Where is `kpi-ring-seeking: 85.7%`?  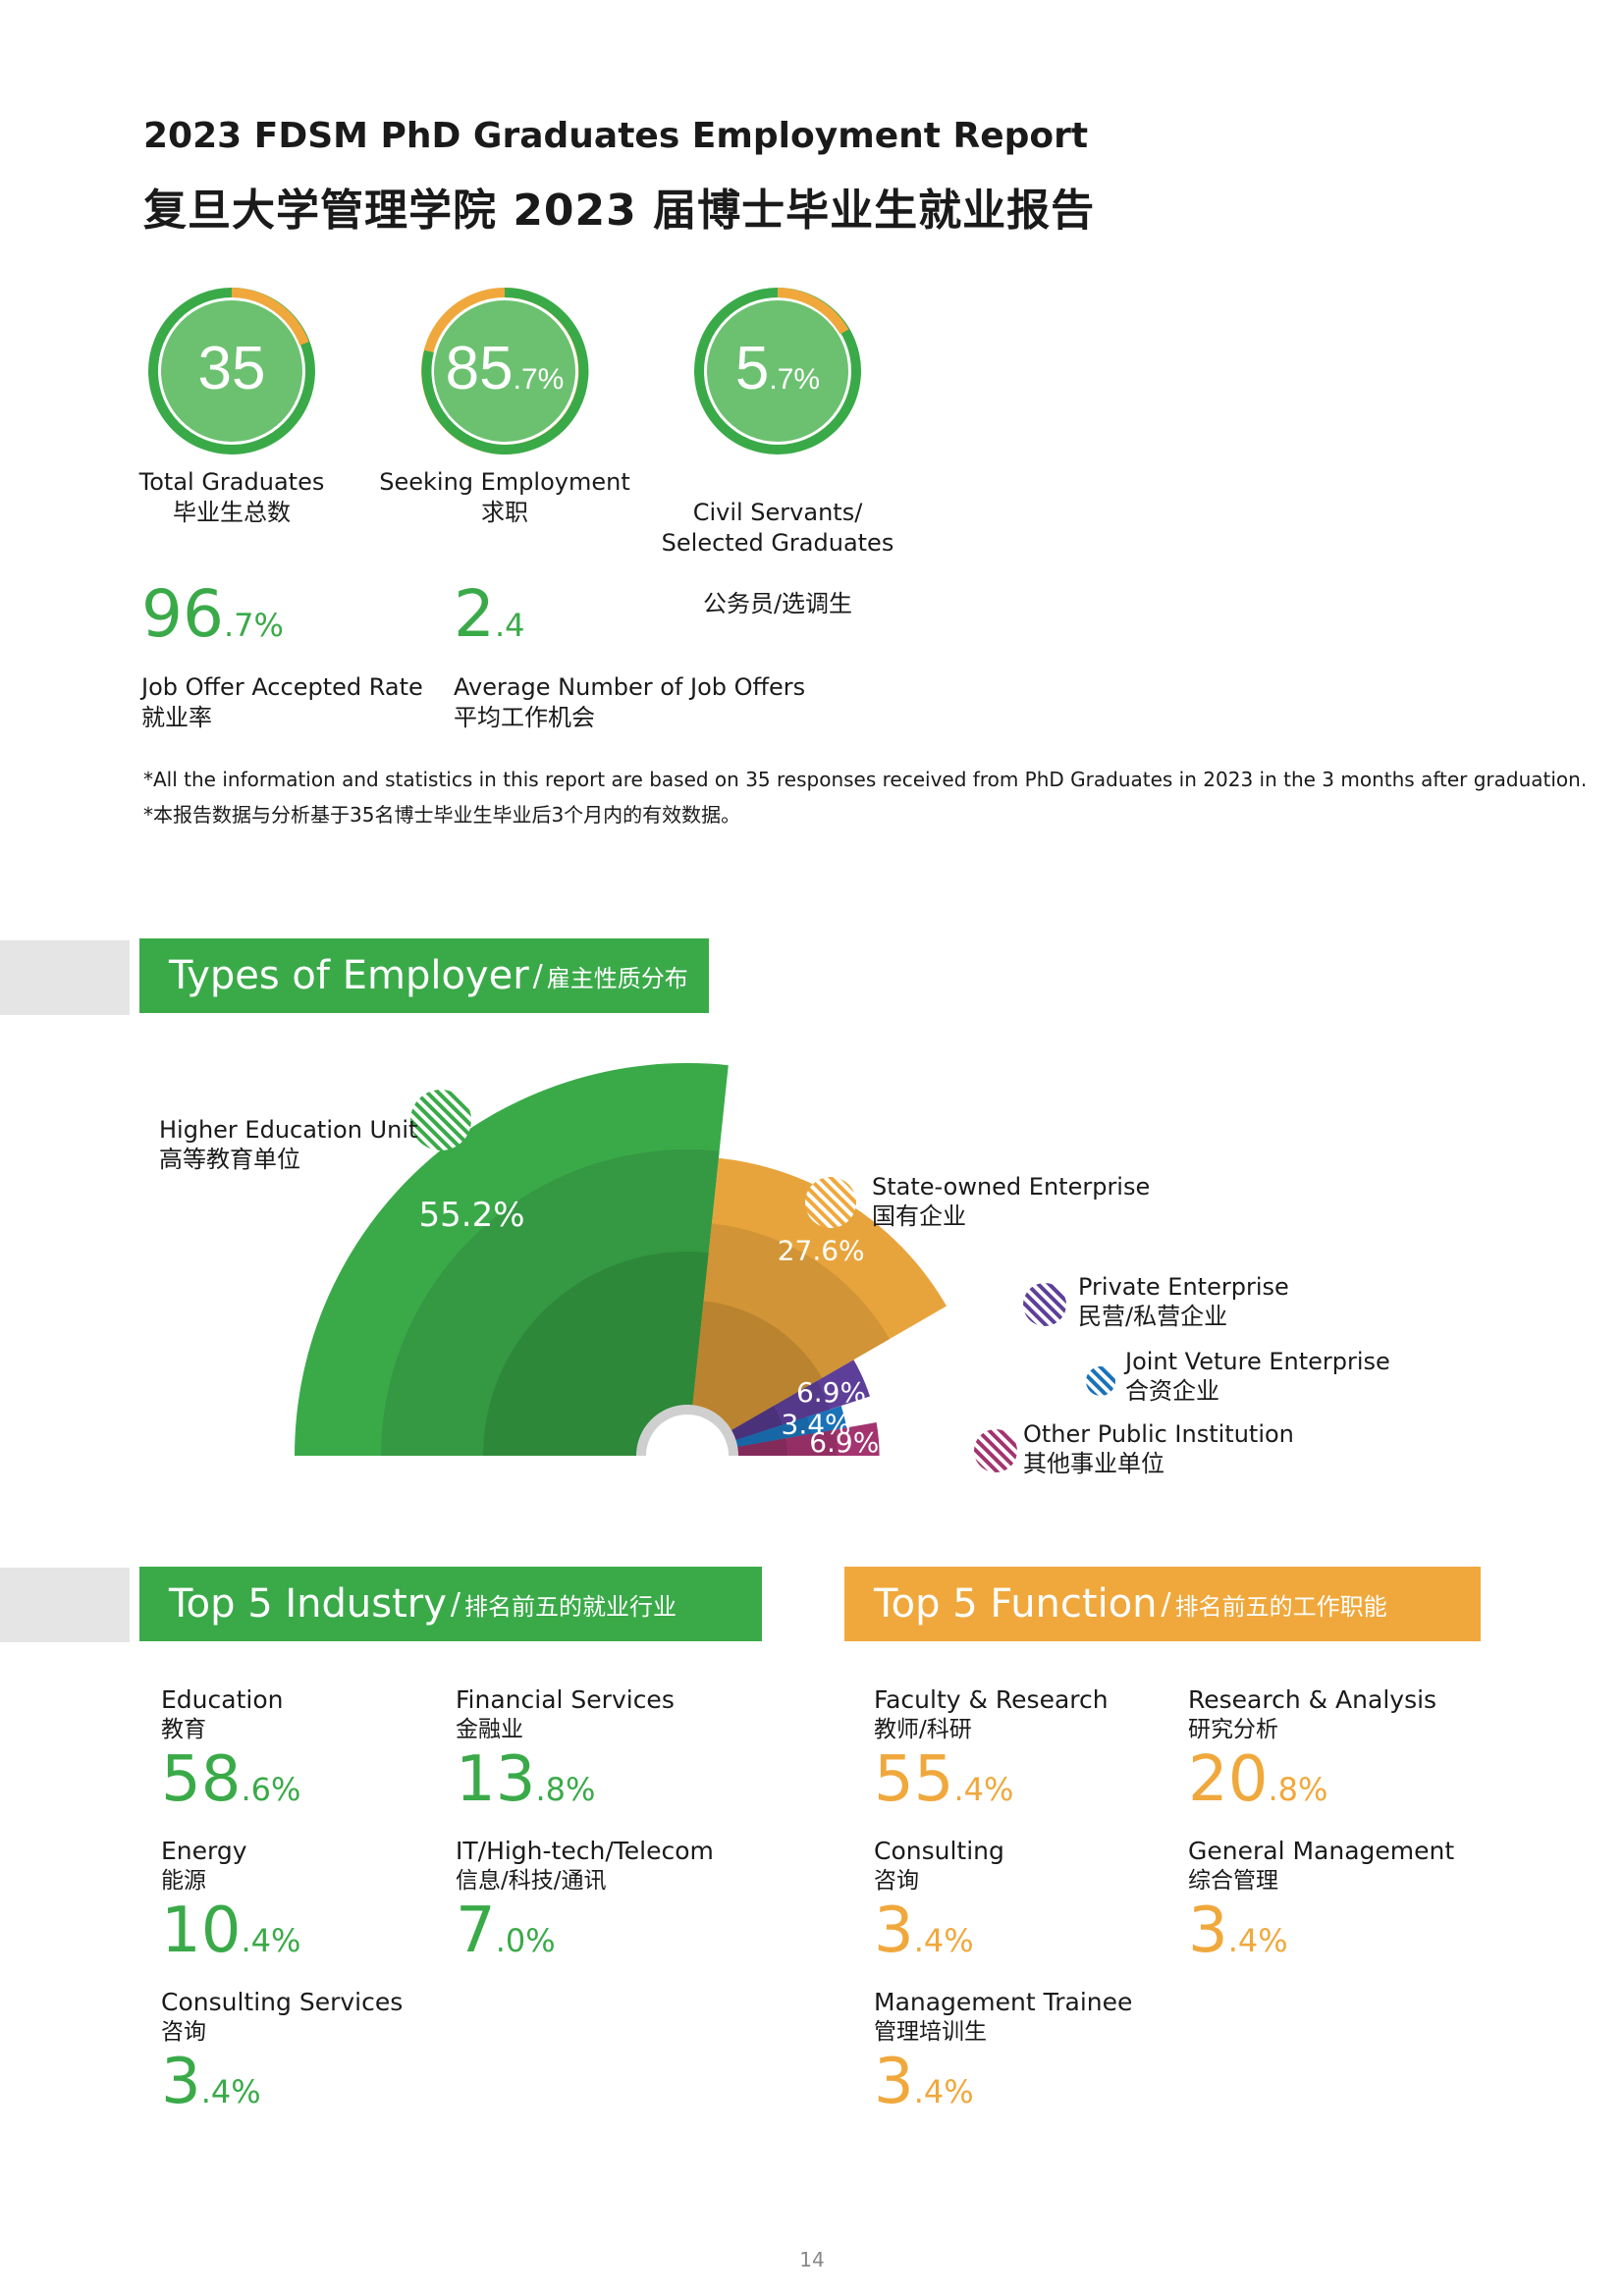 kpi-ring-seeking: 85.7% is located at coordinates (505, 370).